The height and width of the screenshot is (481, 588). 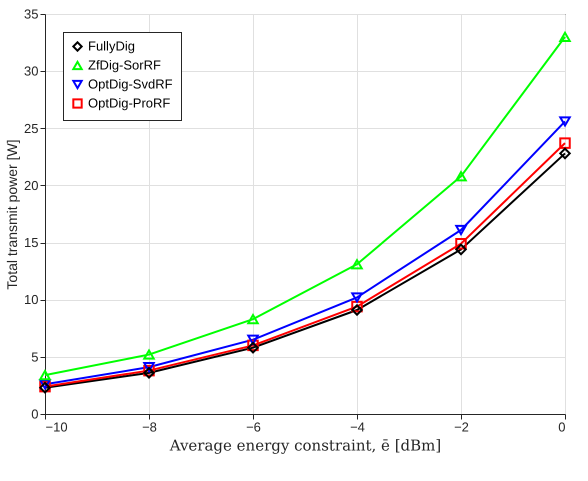 I want to click on y-tick-label: 15, so click(x=31, y=242).